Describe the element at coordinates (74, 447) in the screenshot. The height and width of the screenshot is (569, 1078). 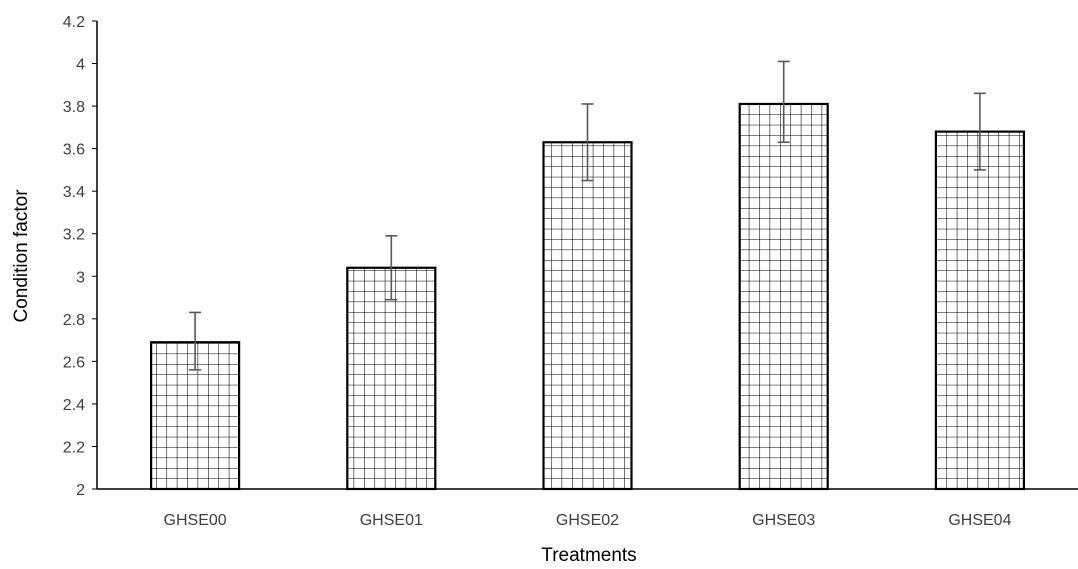
I see `y-tick-label: 2.2` at that location.